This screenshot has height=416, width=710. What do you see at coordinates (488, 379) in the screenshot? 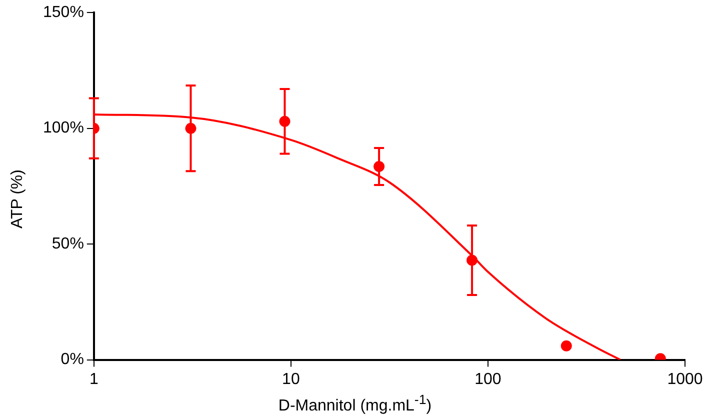
I see `x-tick-label: 100` at bounding box center [488, 379].